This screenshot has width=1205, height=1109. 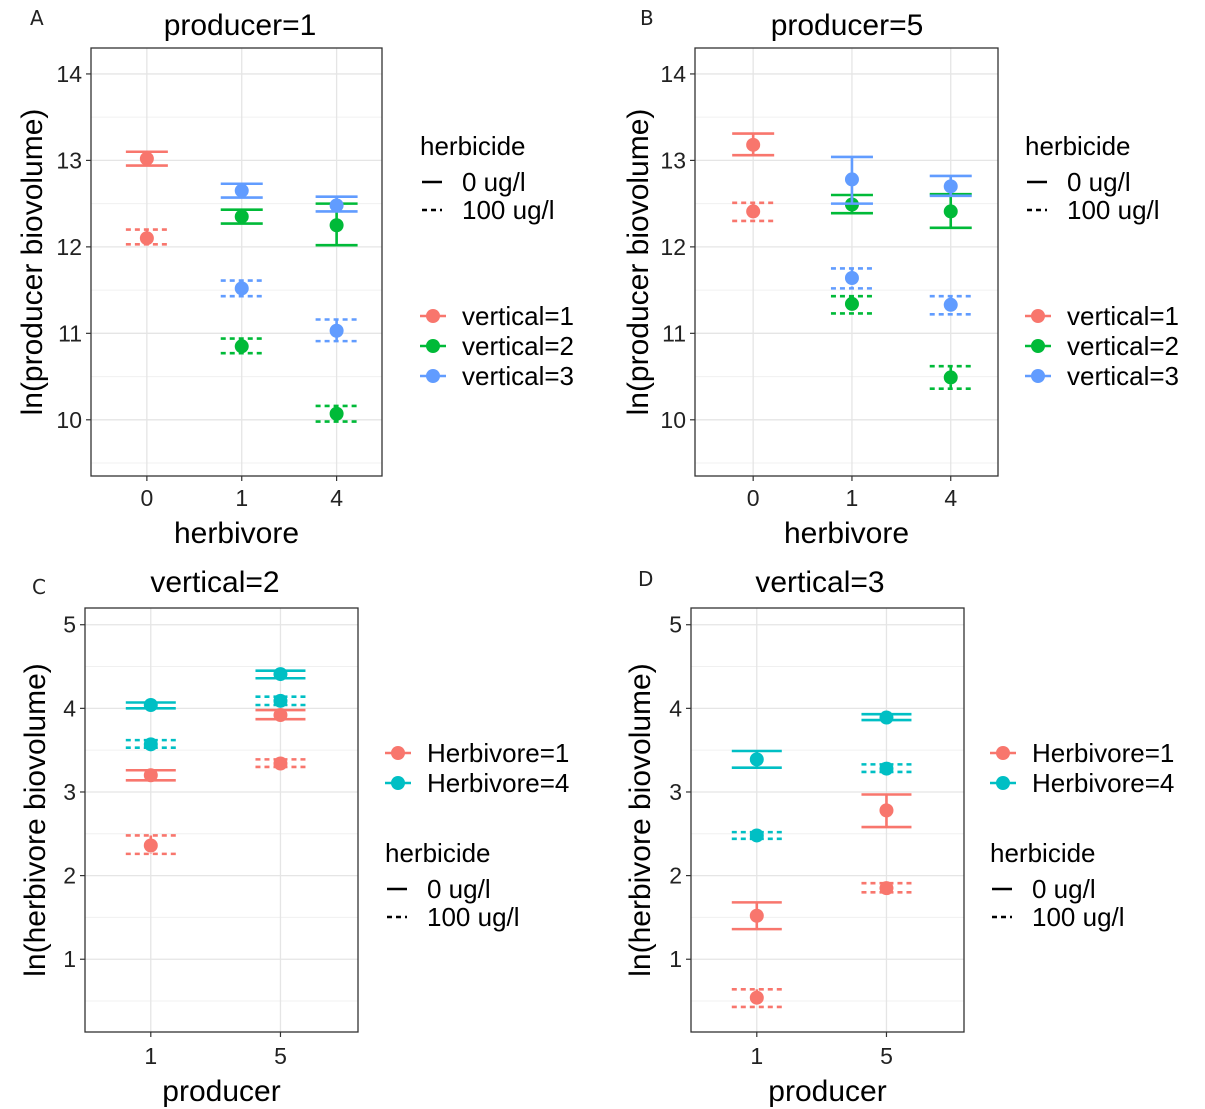 I want to click on x-tick-label: 0, so click(x=753, y=498).